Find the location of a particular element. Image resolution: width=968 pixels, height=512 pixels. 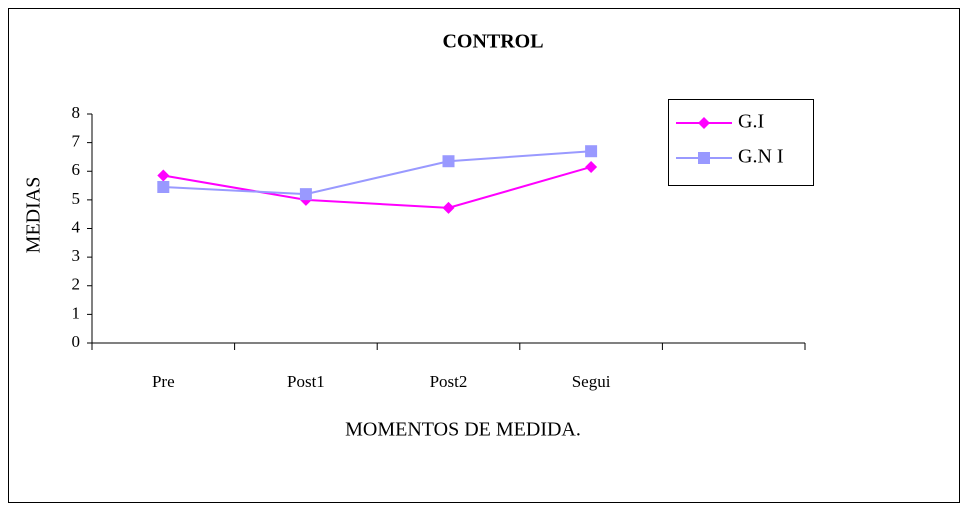

y-tick-label: 6 is located at coordinates (76, 169).